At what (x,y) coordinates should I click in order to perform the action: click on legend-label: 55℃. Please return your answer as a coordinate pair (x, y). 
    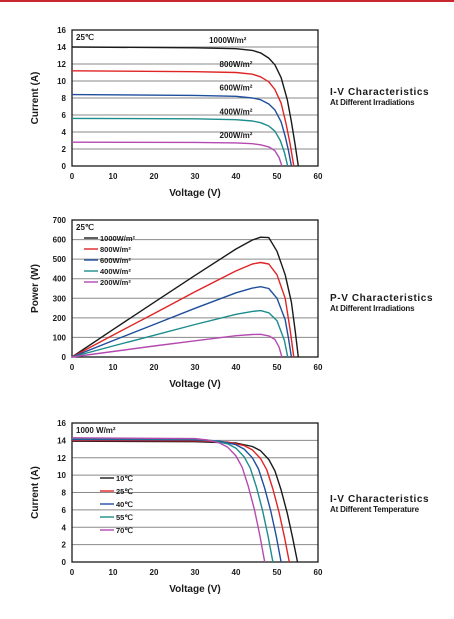
    Looking at the image, I should click on (124, 517).